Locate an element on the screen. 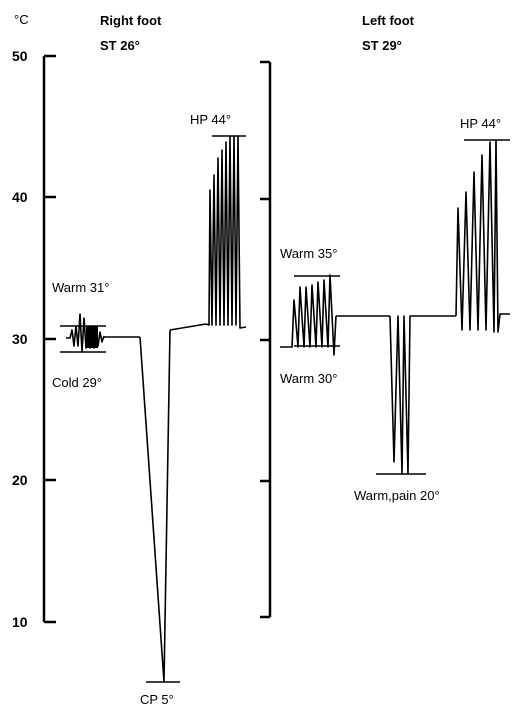 This screenshot has height=708, width=514. label-left-warm-30: Warm 30° is located at coordinates (308, 378).